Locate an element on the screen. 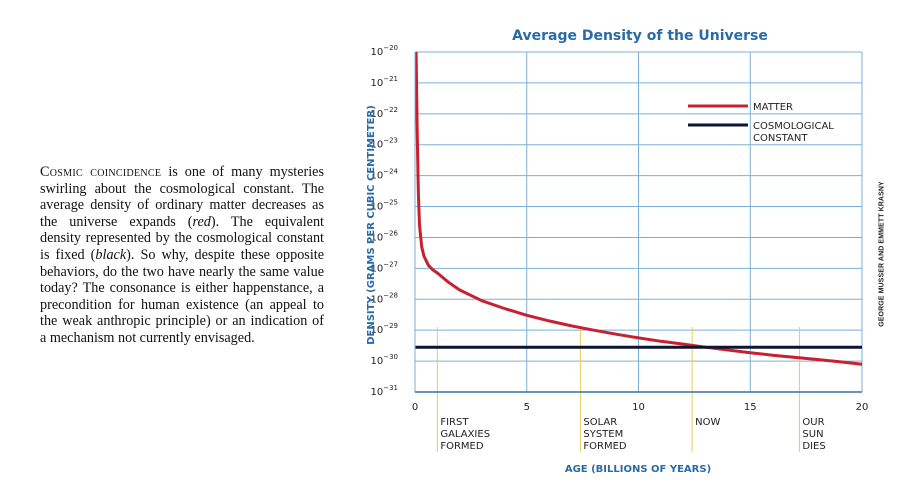 The width and height of the screenshot is (912, 492). event-label: OUR is located at coordinates (813, 422).